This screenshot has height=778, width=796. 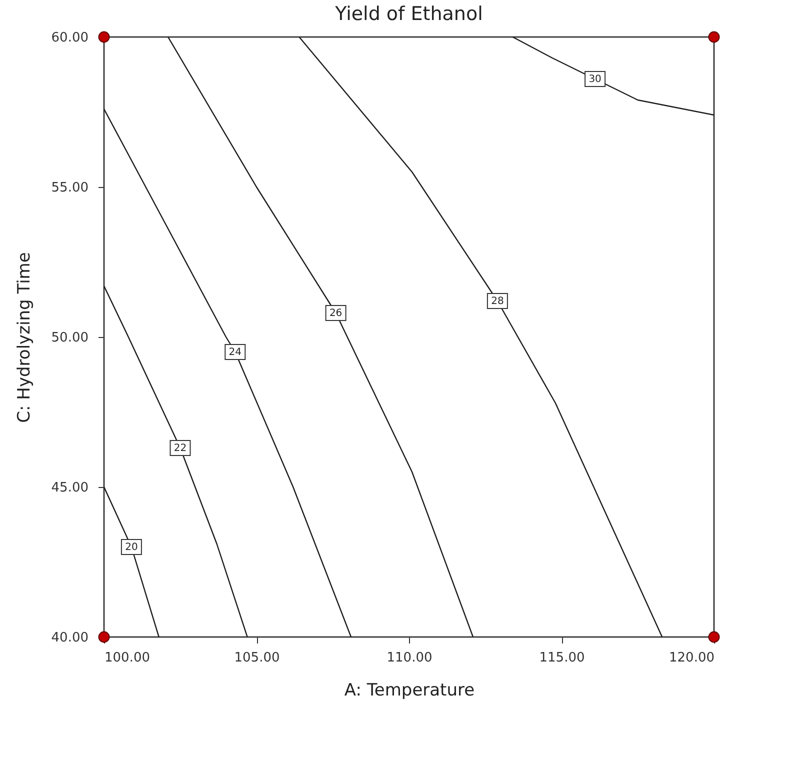 I want to click on series-label: 22, so click(x=180, y=448).